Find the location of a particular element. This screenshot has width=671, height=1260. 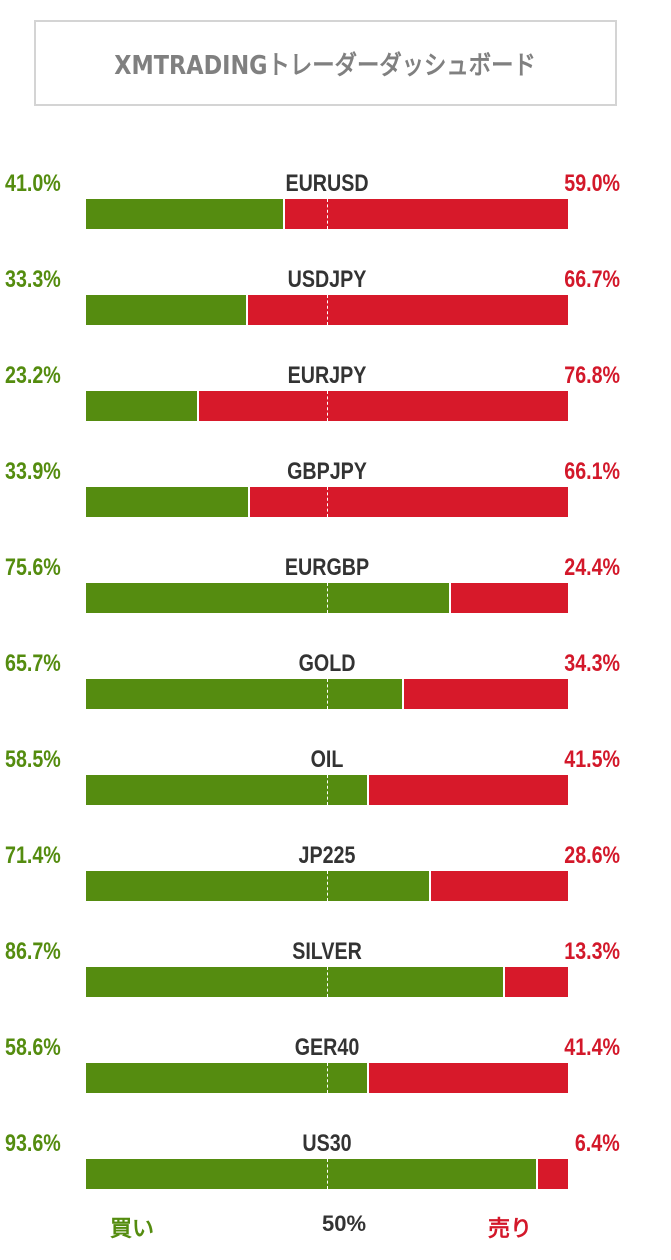

sell-percent-label: 13.3% is located at coordinates (592, 951).